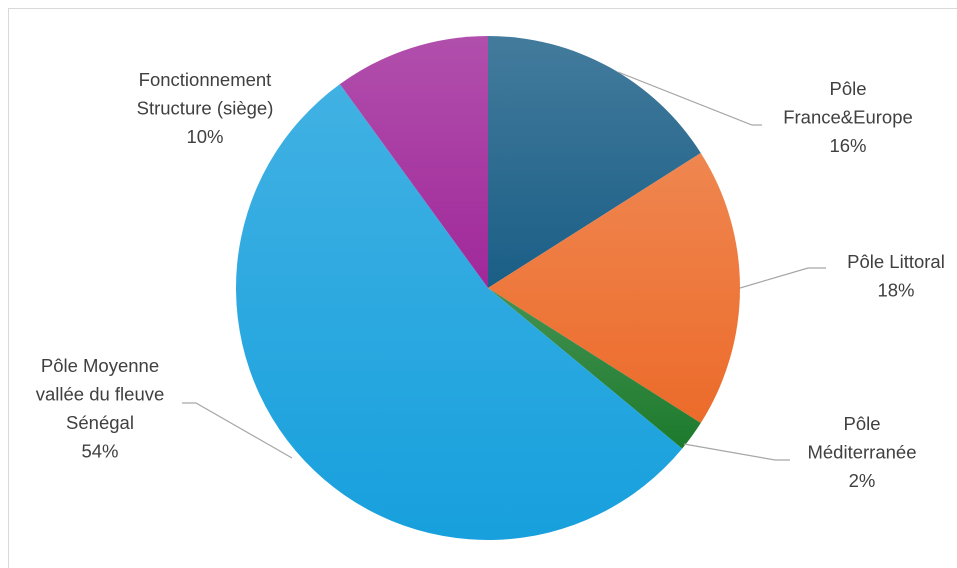  I want to click on data-label-3: Pôle Méditerranée 2%, so click(861, 452).